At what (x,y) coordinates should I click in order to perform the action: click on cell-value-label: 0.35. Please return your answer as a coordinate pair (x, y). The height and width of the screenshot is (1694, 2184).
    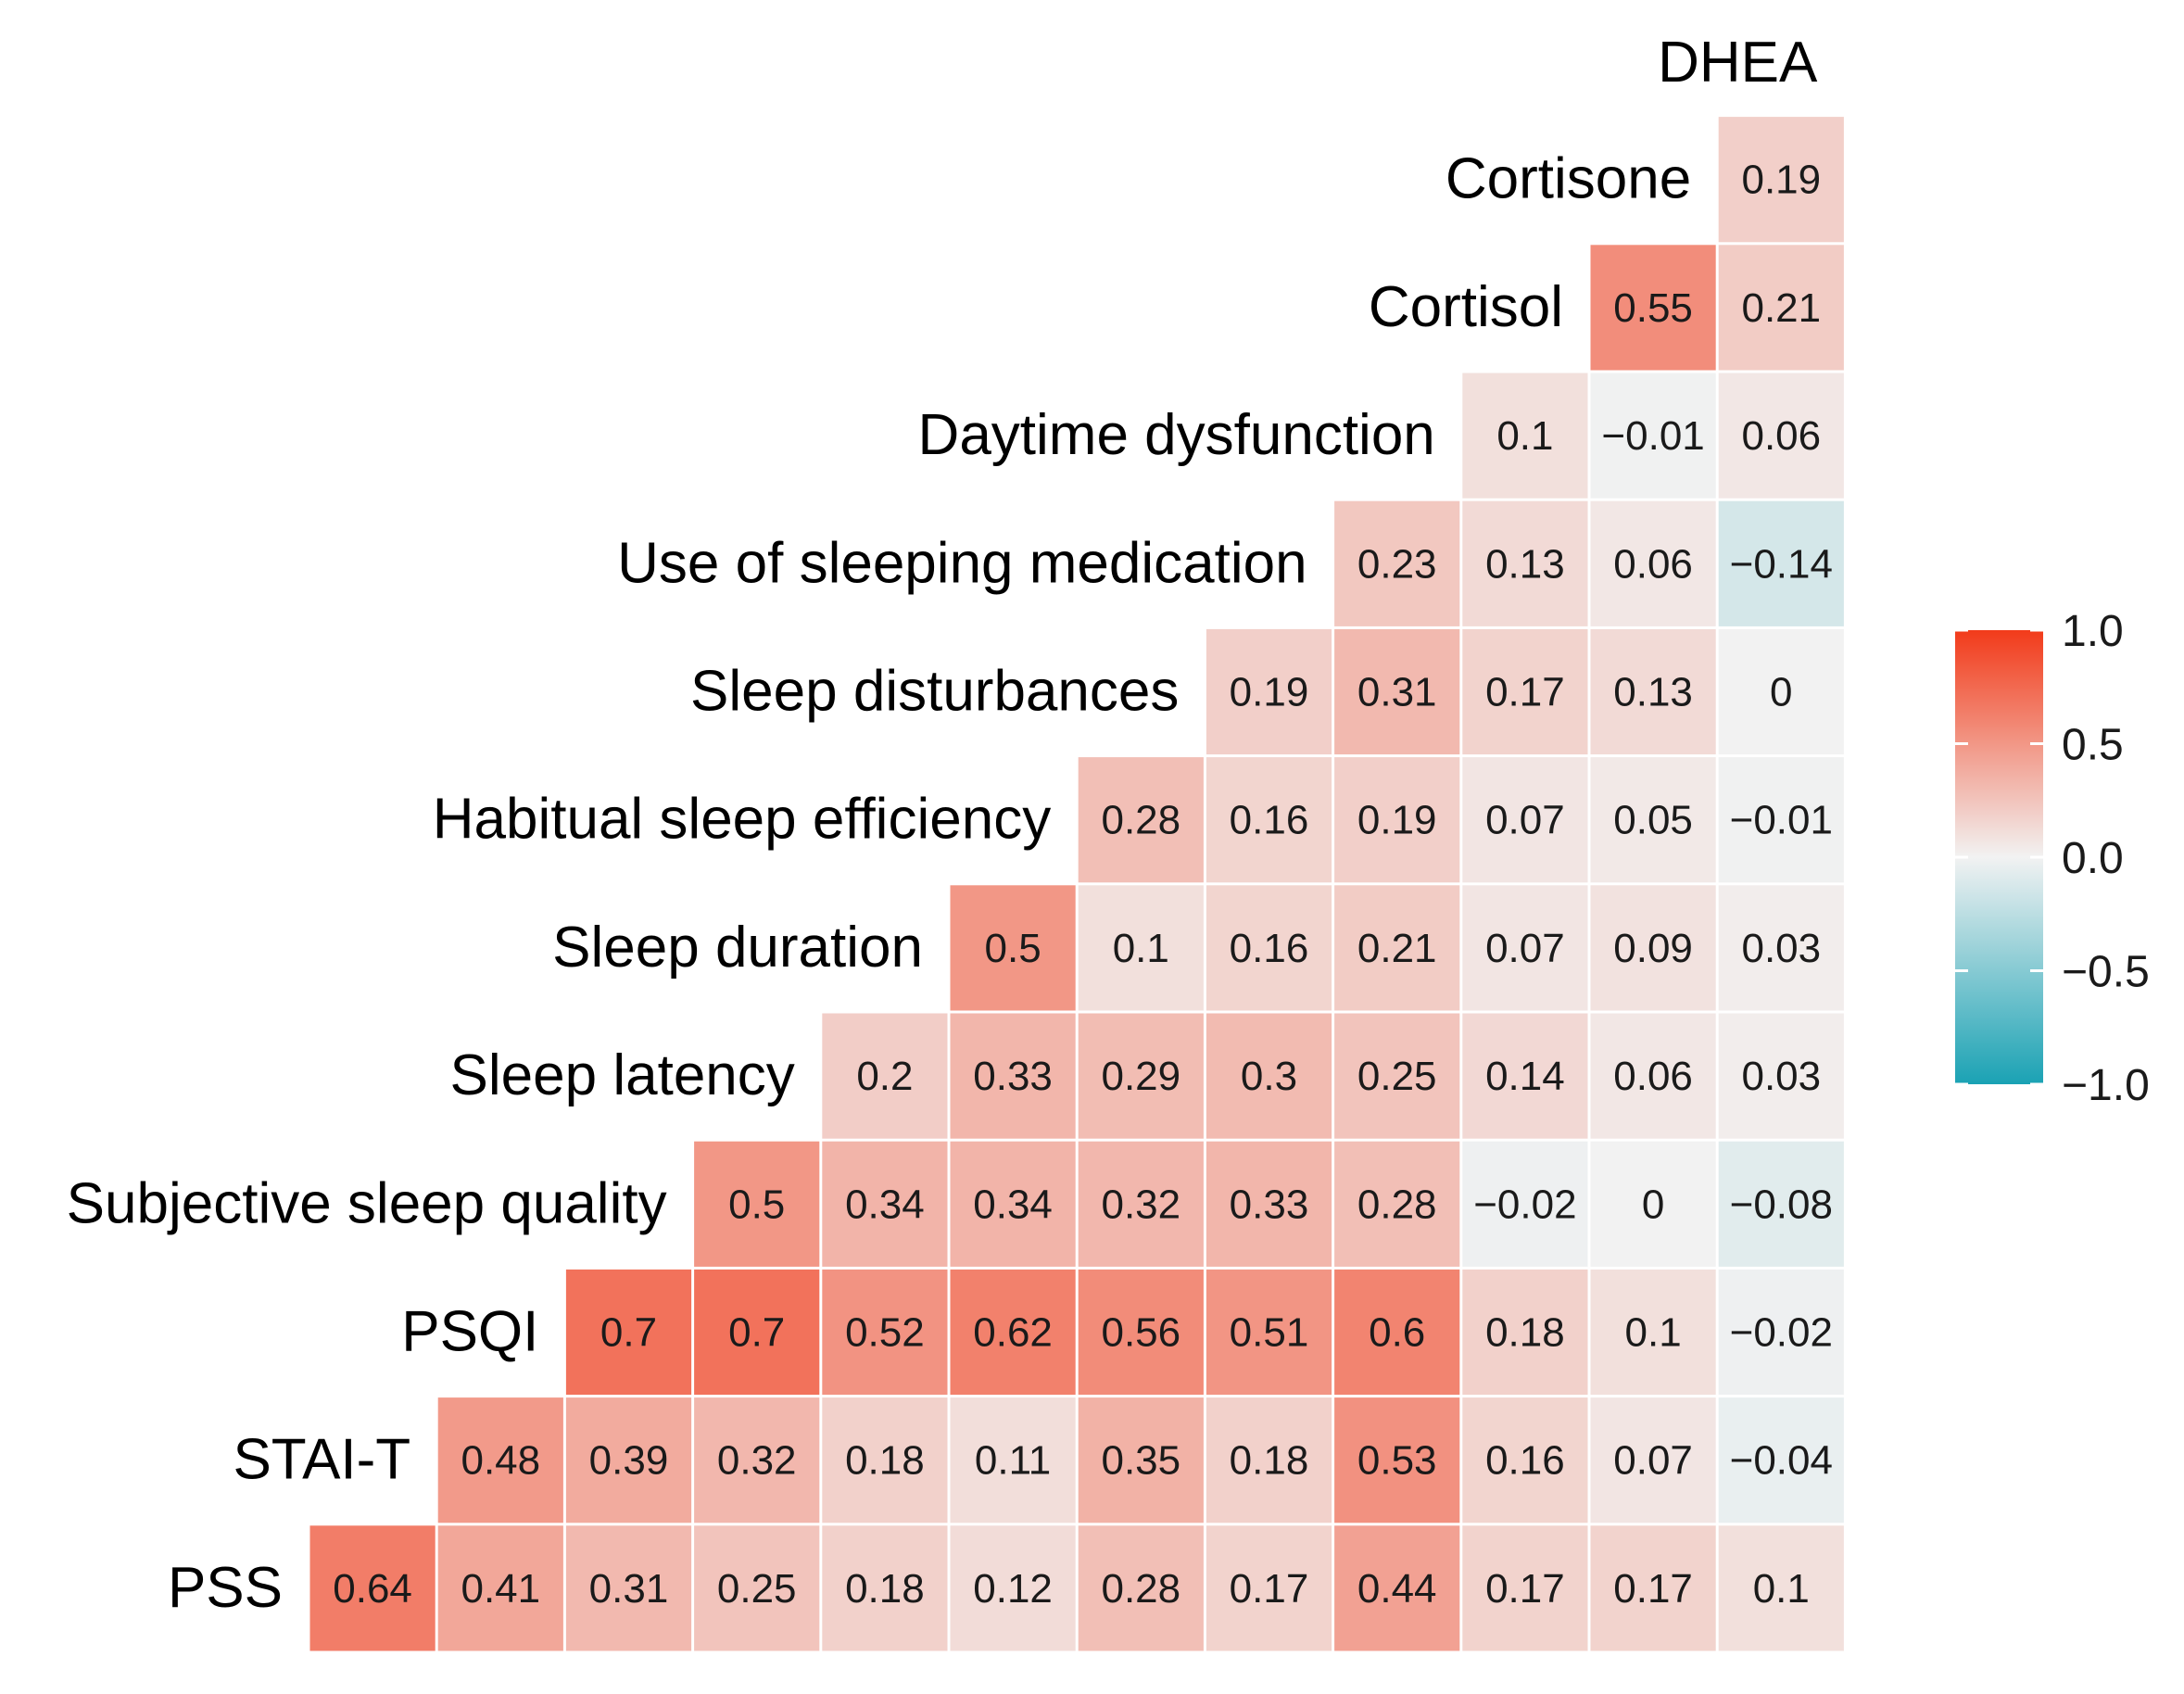
    Looking at the image, I should click on (1140, 1461).